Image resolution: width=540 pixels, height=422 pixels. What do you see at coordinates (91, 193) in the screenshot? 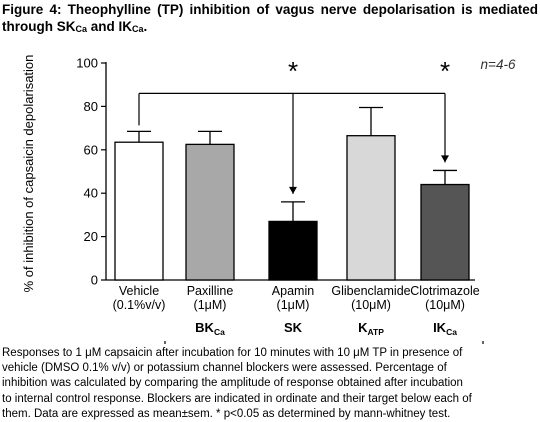
I see `y-tick-label: 40` at bounding box center [91, 193].